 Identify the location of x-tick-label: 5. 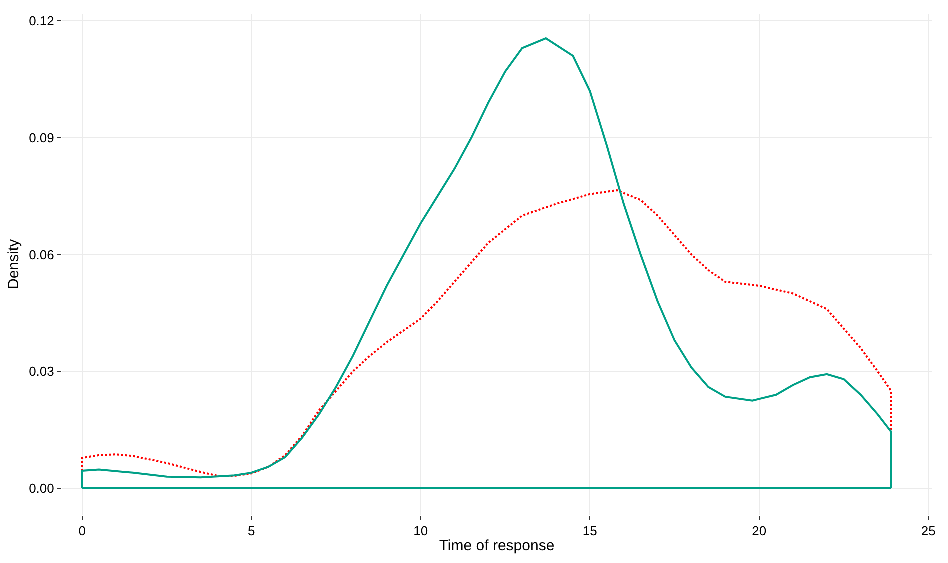
(252, 531).